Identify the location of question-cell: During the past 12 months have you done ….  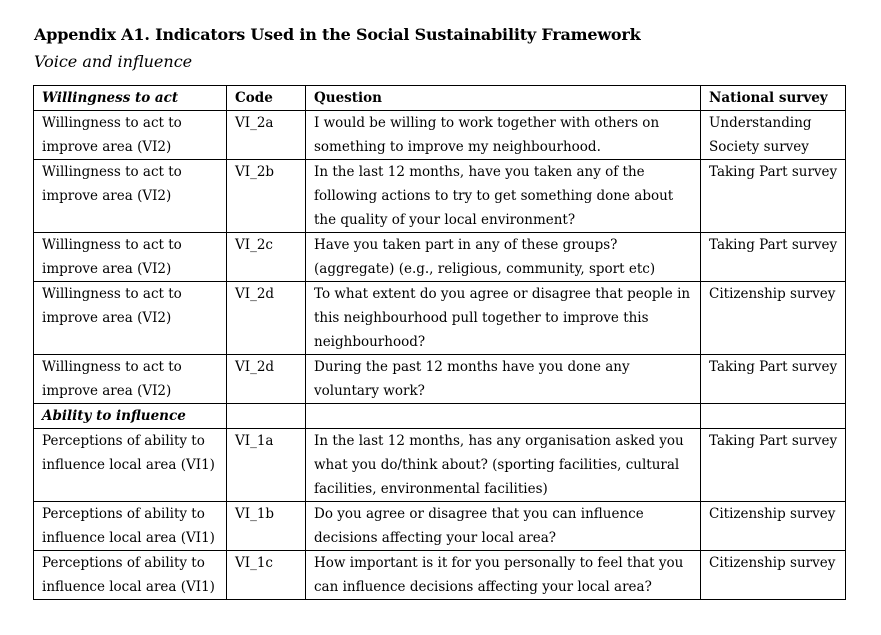
(503, 379).